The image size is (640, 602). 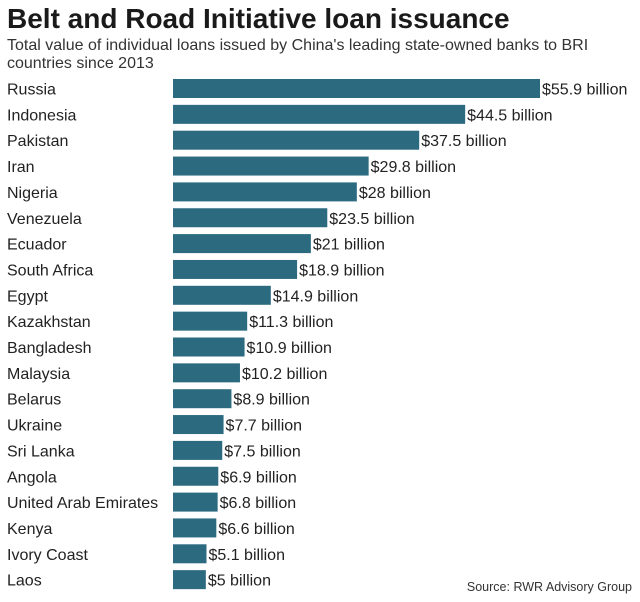 I want to click on category-label: Ukraine, so click(x=34, y=426).